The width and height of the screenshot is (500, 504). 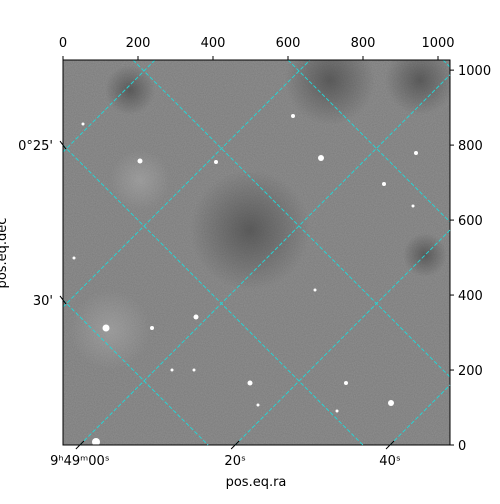 I want to click on dec-tick-label: 30', so click(x=43, y=301).